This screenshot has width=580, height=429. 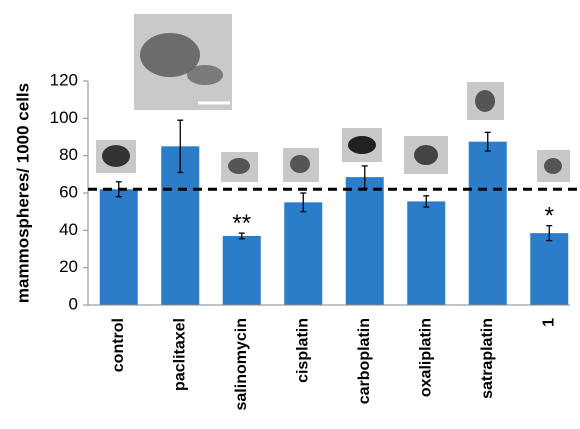 What do you see at coordinates (64, 117) in the screenshot?
I see `y-tick-label: 100` at bounding box center [64, 117].